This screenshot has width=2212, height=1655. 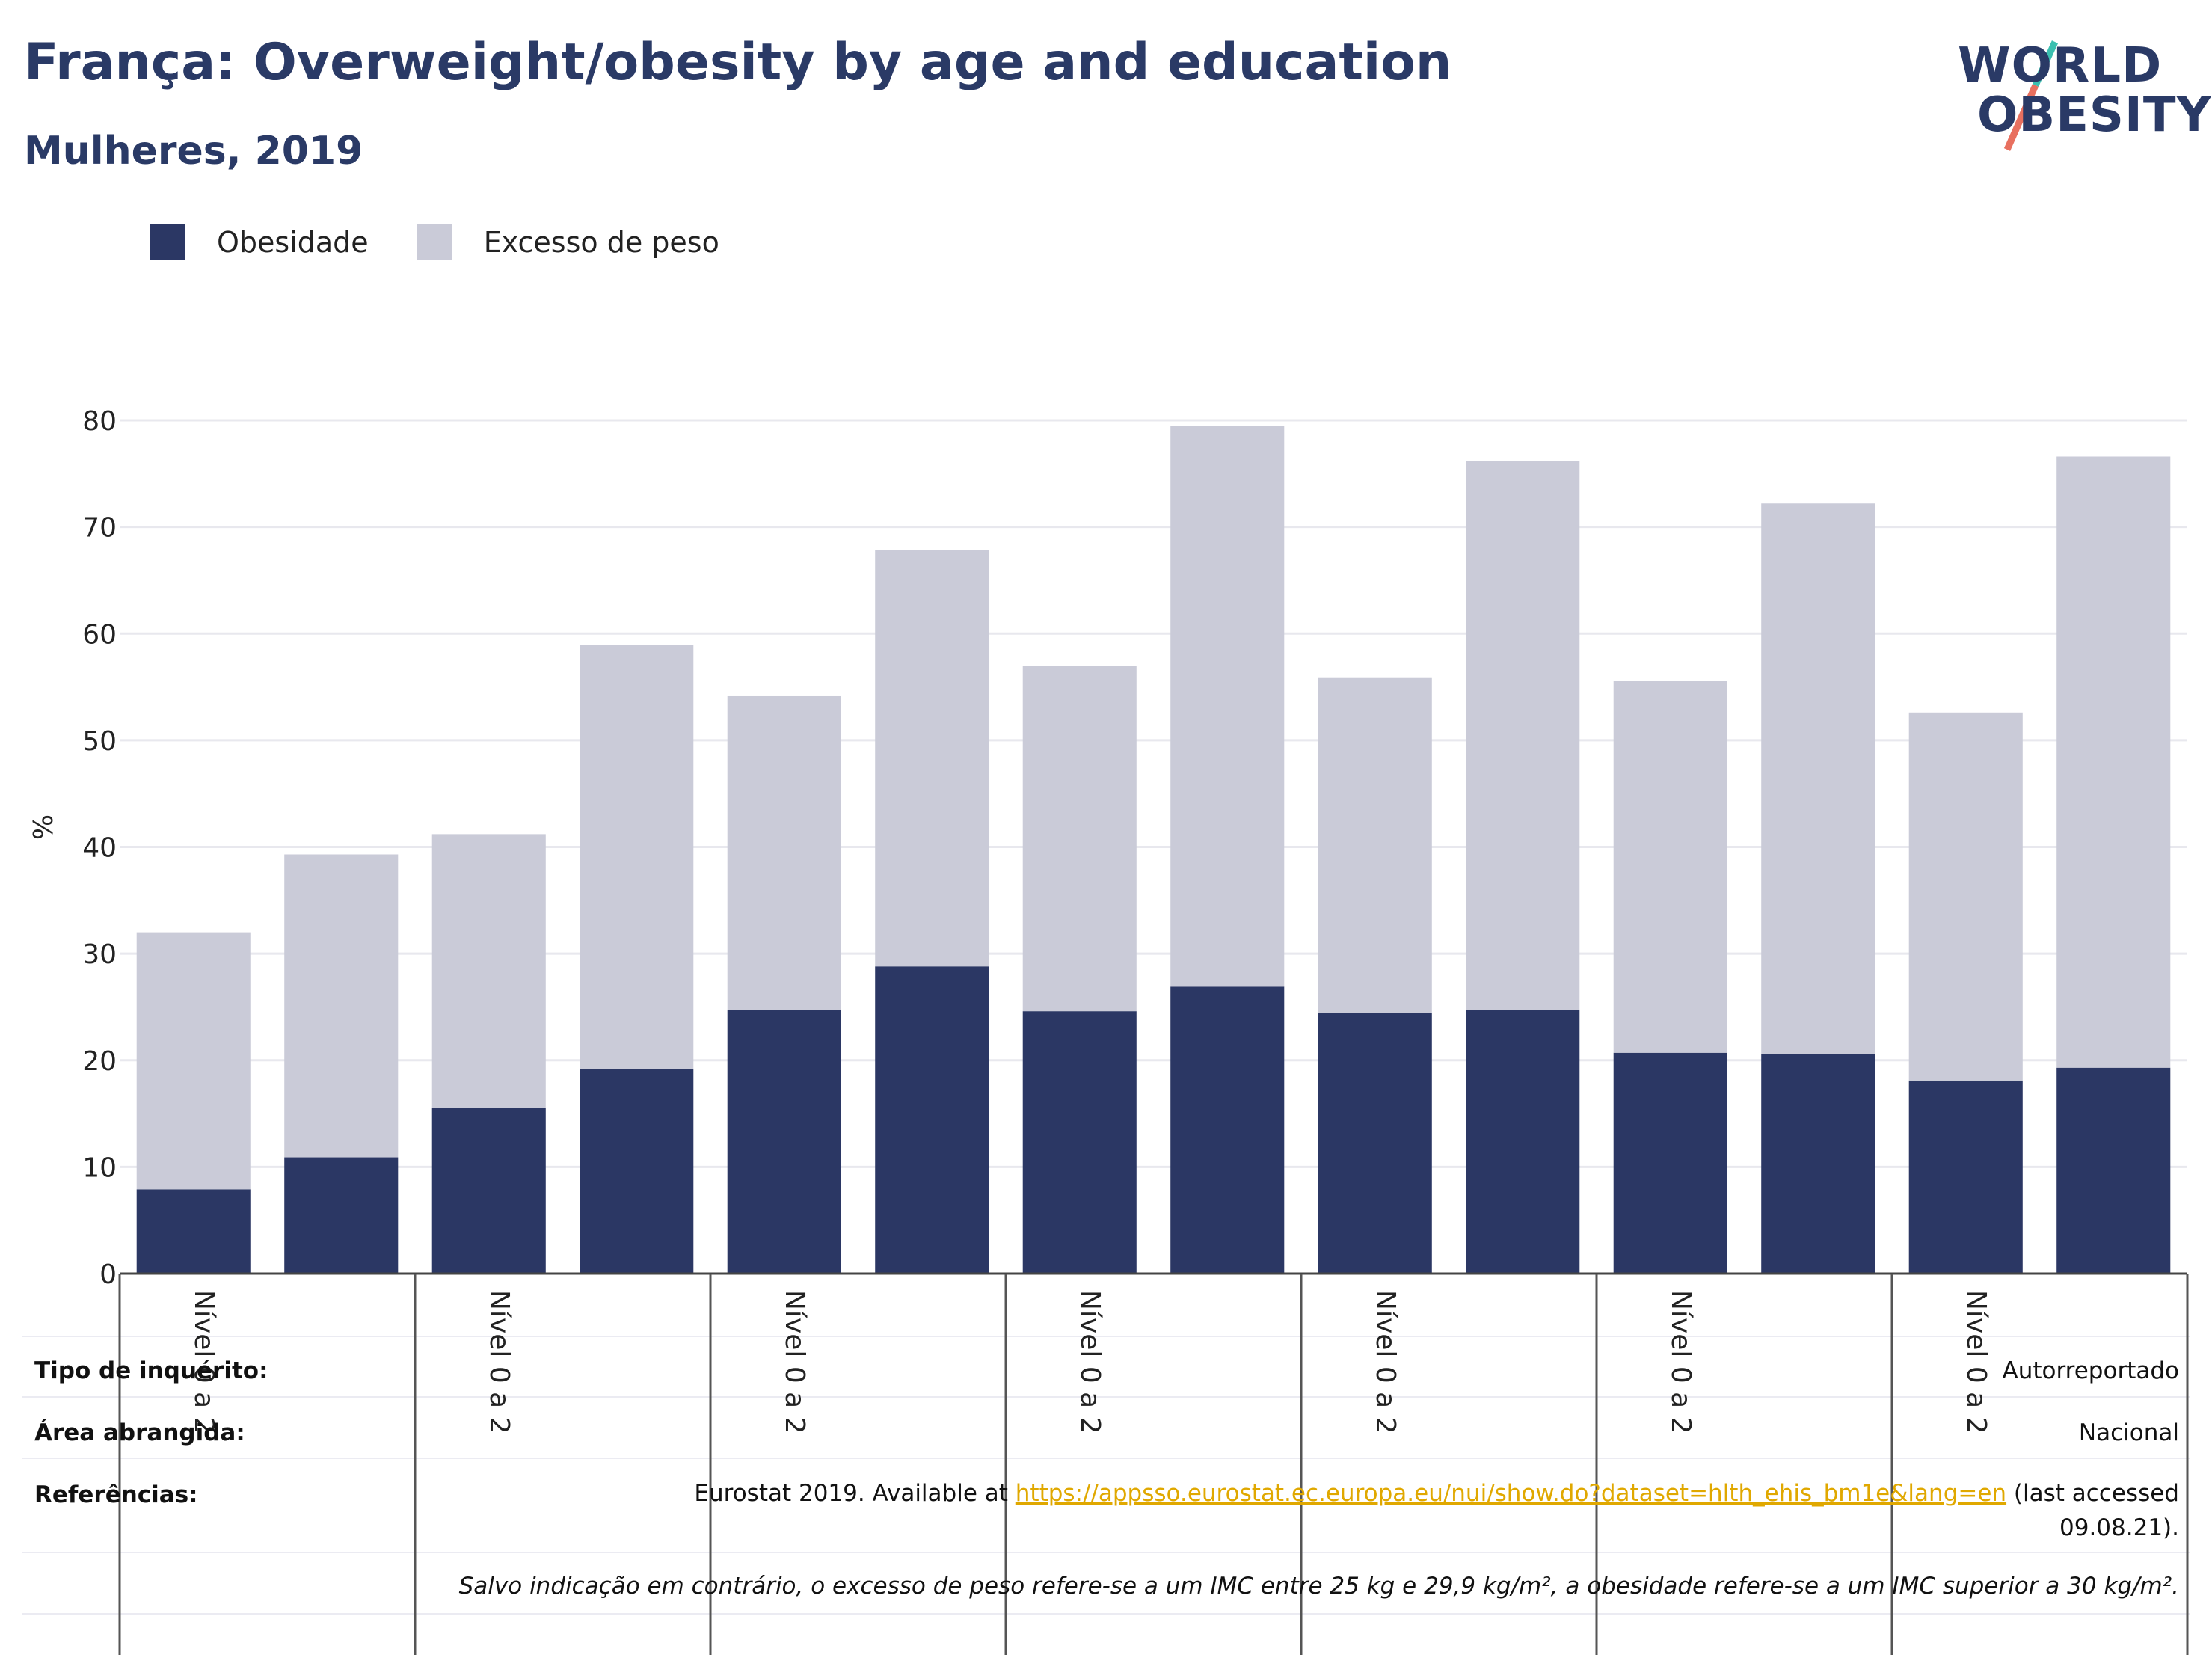 I want to click on y-tick-label: 50, so click(x=99, y=741).